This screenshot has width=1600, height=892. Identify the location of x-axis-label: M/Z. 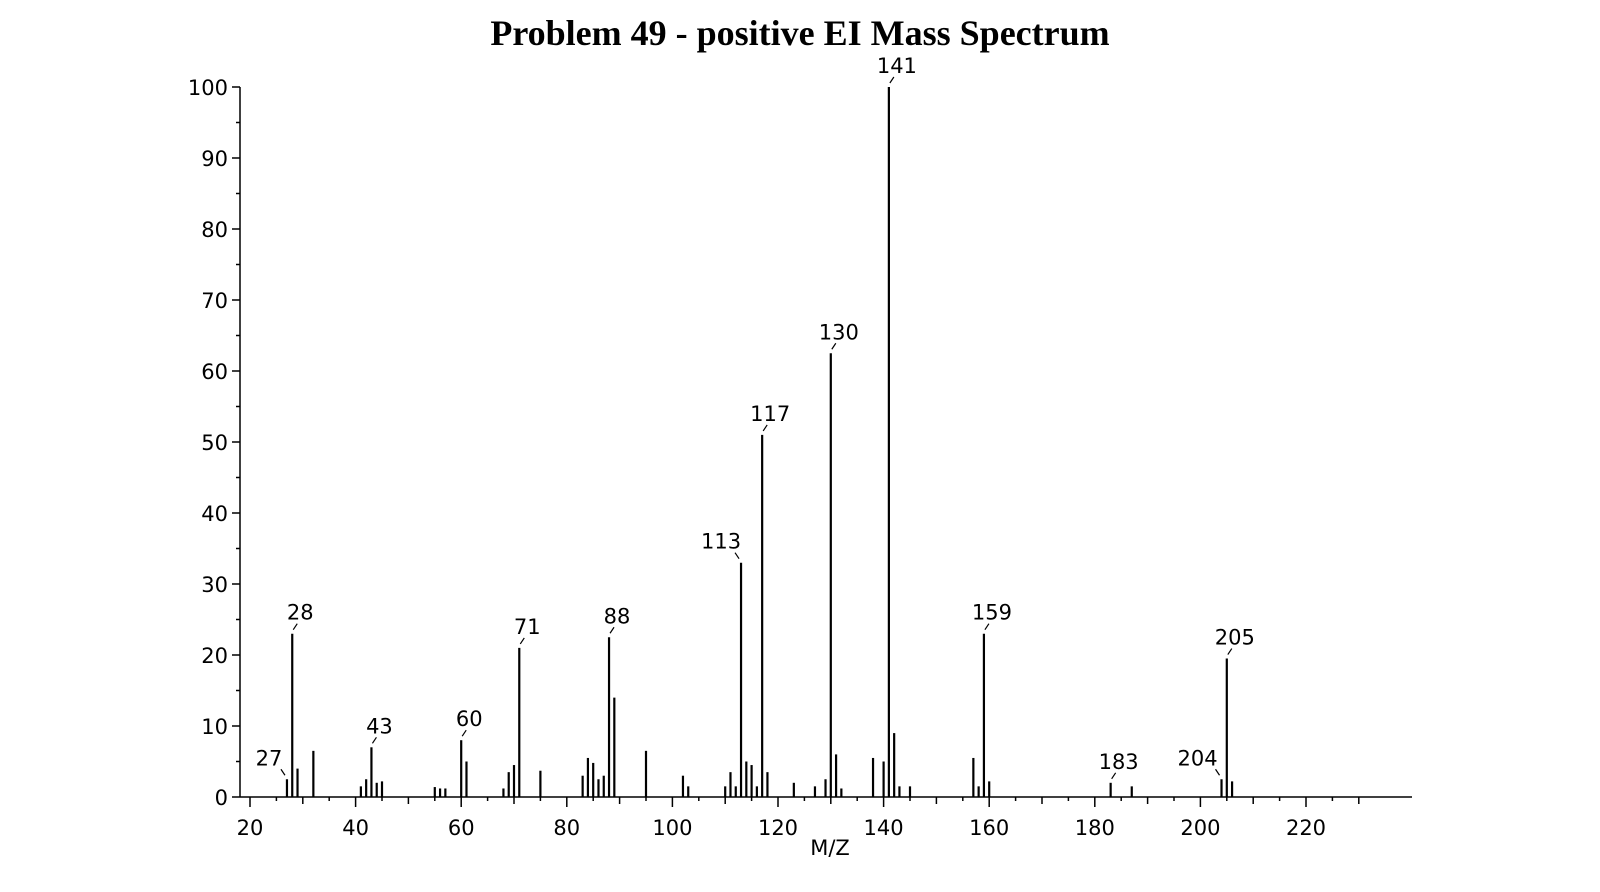
(830, 848).